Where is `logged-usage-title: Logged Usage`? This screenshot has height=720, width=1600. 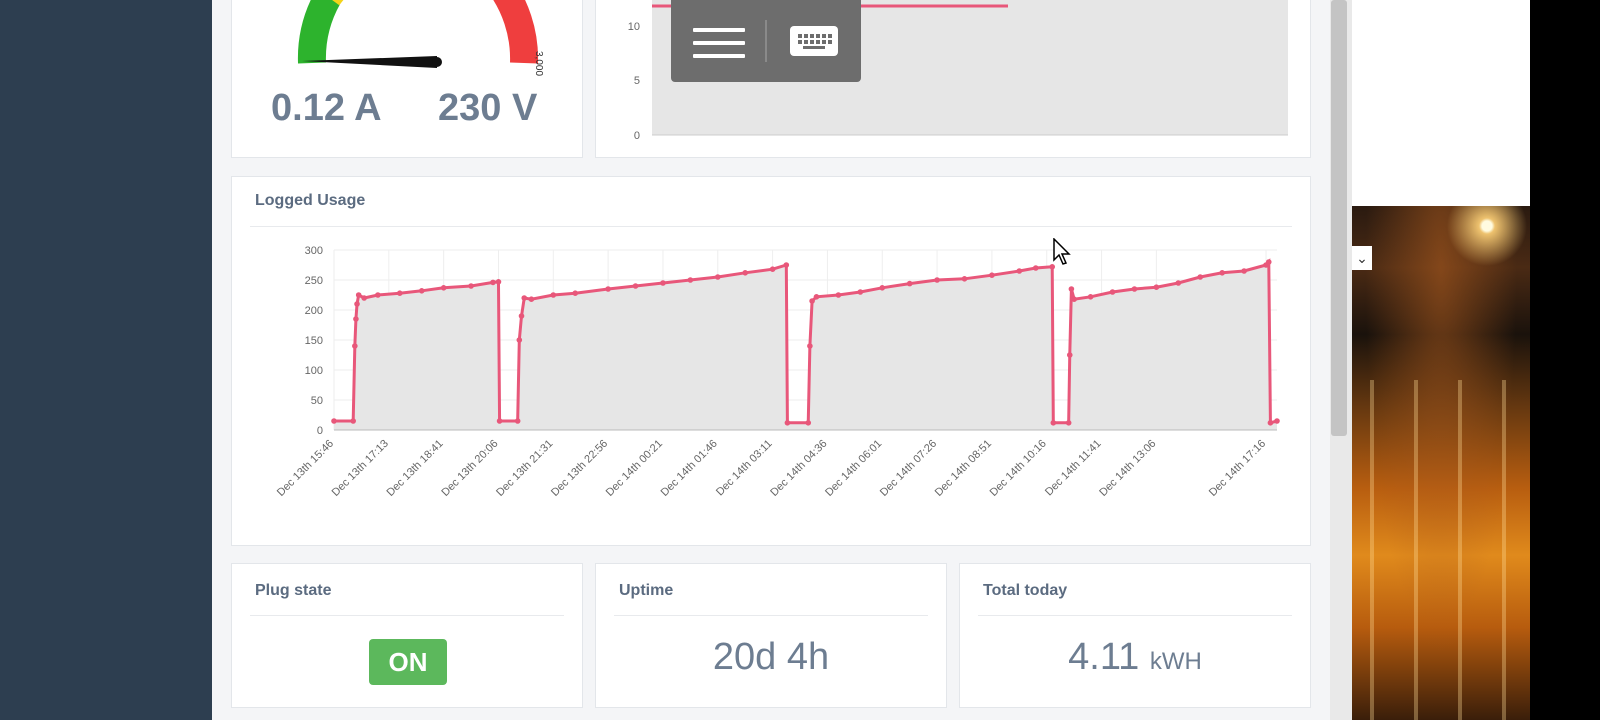 logged-usage-title: Logged Usage is located at coordinates (310, 200).